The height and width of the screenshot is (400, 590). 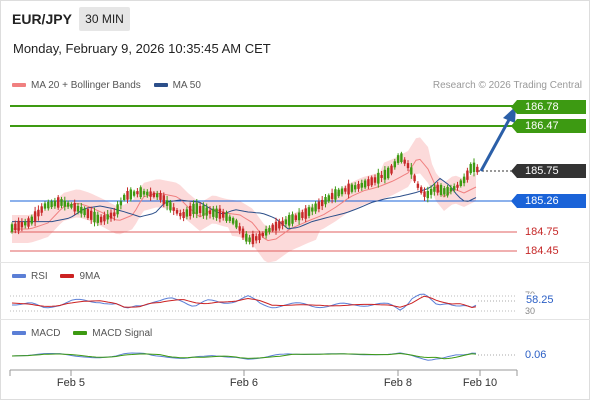 I want to click on credit-text: Research © 2026 Trading Central, so click(x=507, y=85).